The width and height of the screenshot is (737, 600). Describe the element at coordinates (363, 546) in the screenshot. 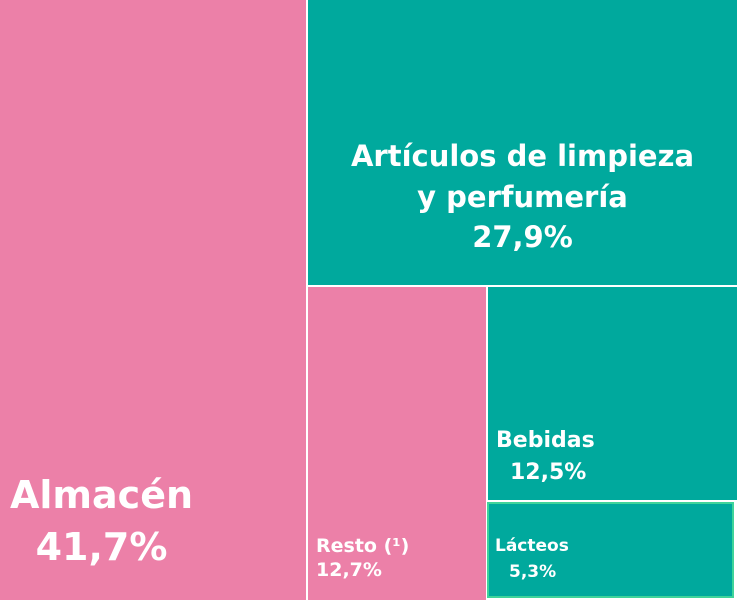

I see `label-resto: Resto (¹)` at that location.